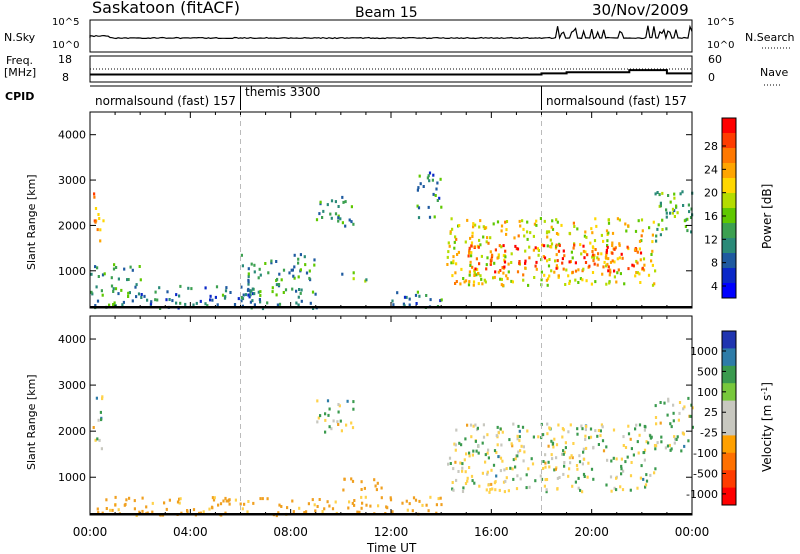 The image size is (800, 554). I want to click on velocity-cbar-tick-label: 500, so click(707, 371).